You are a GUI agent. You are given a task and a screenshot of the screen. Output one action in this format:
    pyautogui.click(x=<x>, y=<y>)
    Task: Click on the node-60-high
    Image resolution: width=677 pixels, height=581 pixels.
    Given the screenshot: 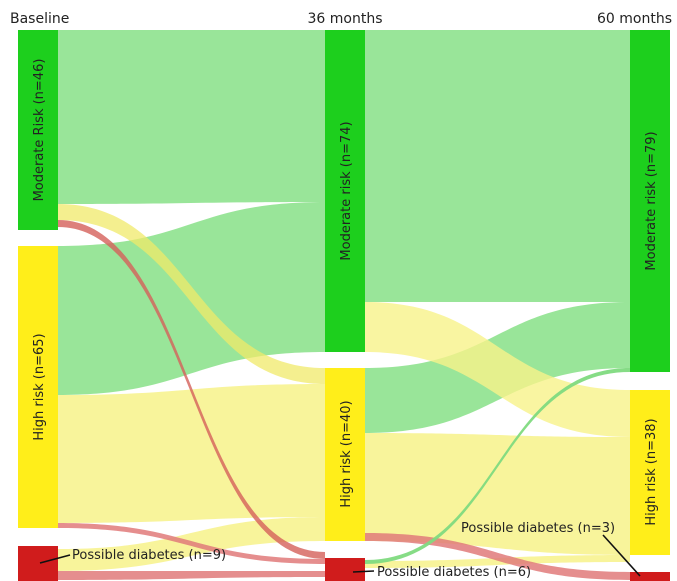 What is the action you would take?
    pyautogui.click(x=650, y=472)
    